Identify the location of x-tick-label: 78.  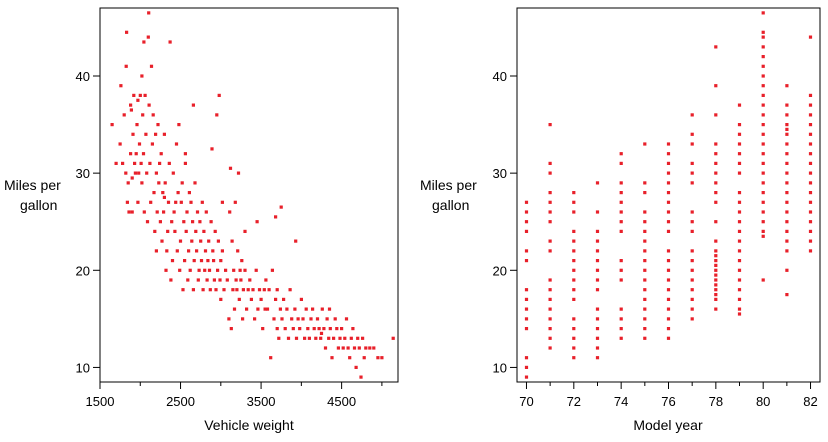
(716, 401).